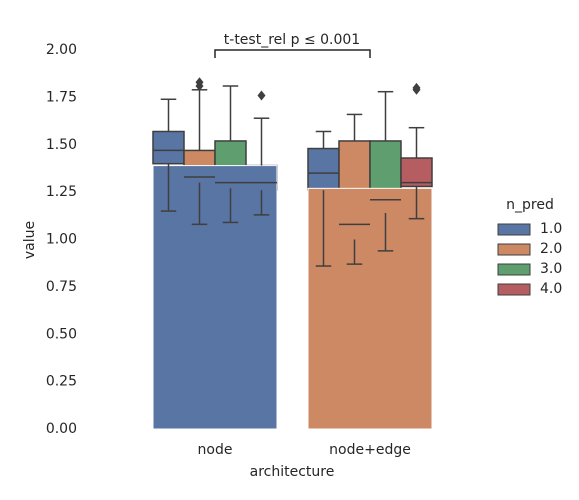 The width and height of the screenshot is (579, 500). What do you see at coordinates (61, 287) in the screenshot?
I see `y-tick-label: 0.75` at bounding box center [61, 287].